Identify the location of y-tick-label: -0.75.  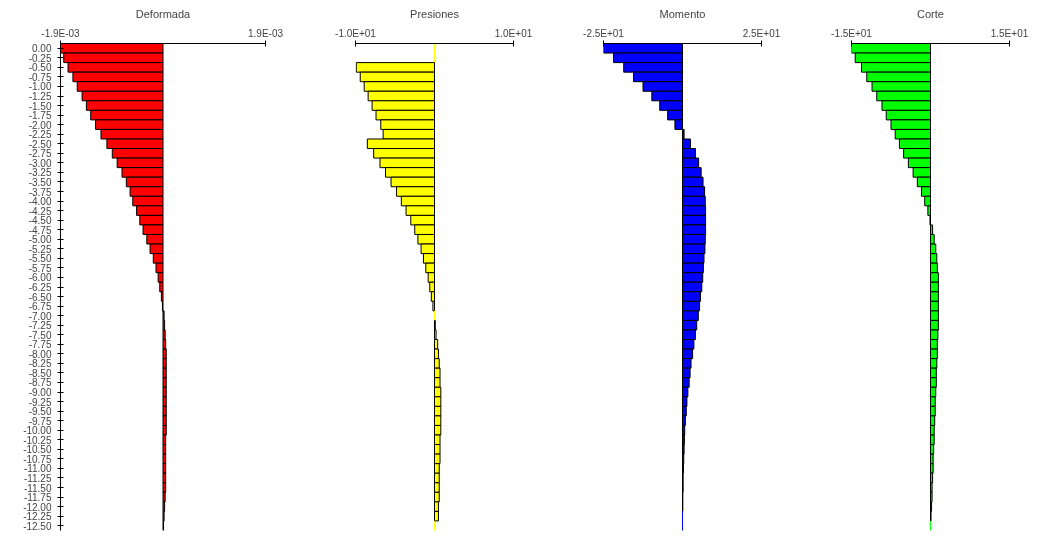
(40, 77).